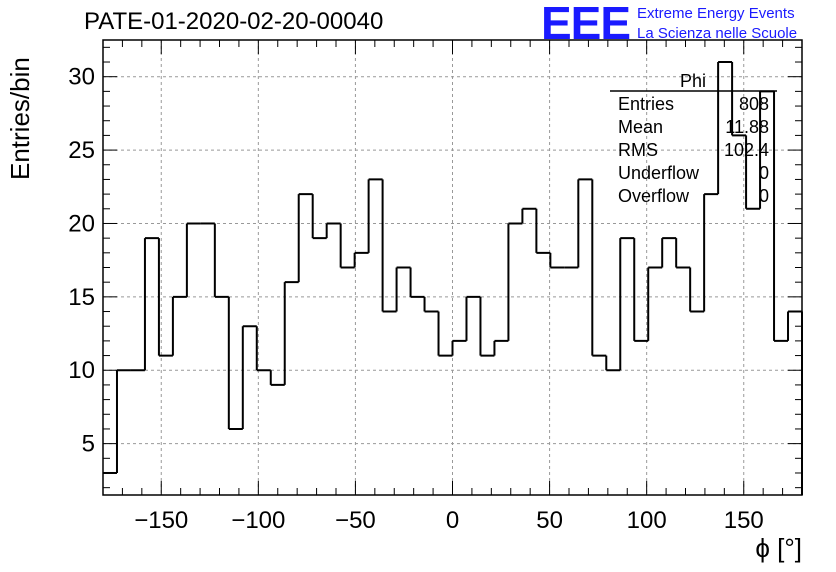  What do you see at coordinates (161, 520) in the screenshot?
I see `x-tick-label: −150` at bounding box center [161, 520].